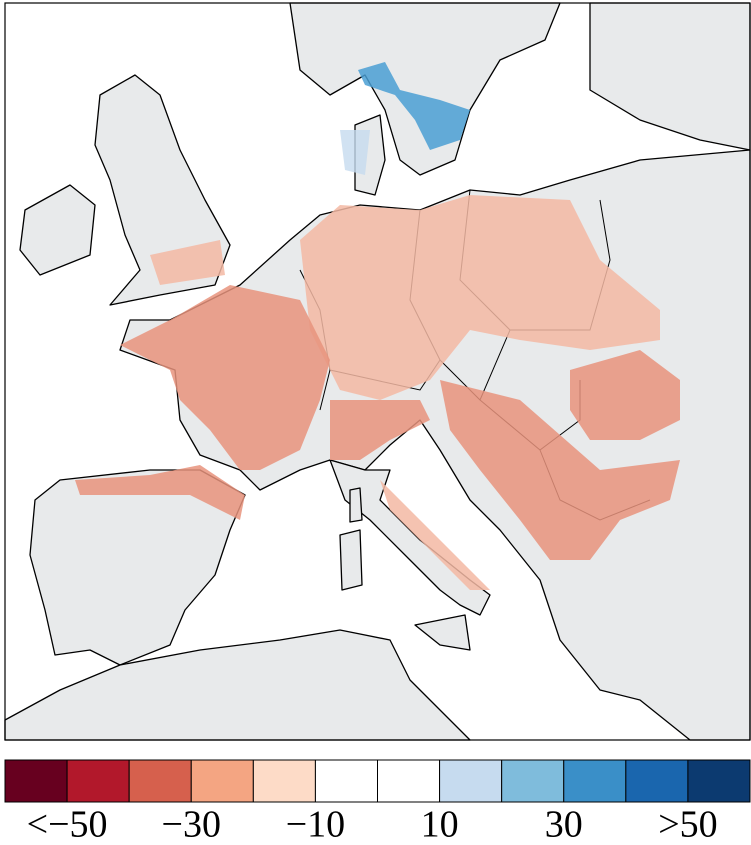 The width and height of the screenshot is (751, 845). I want to click on sardinia, so click(351, 560).